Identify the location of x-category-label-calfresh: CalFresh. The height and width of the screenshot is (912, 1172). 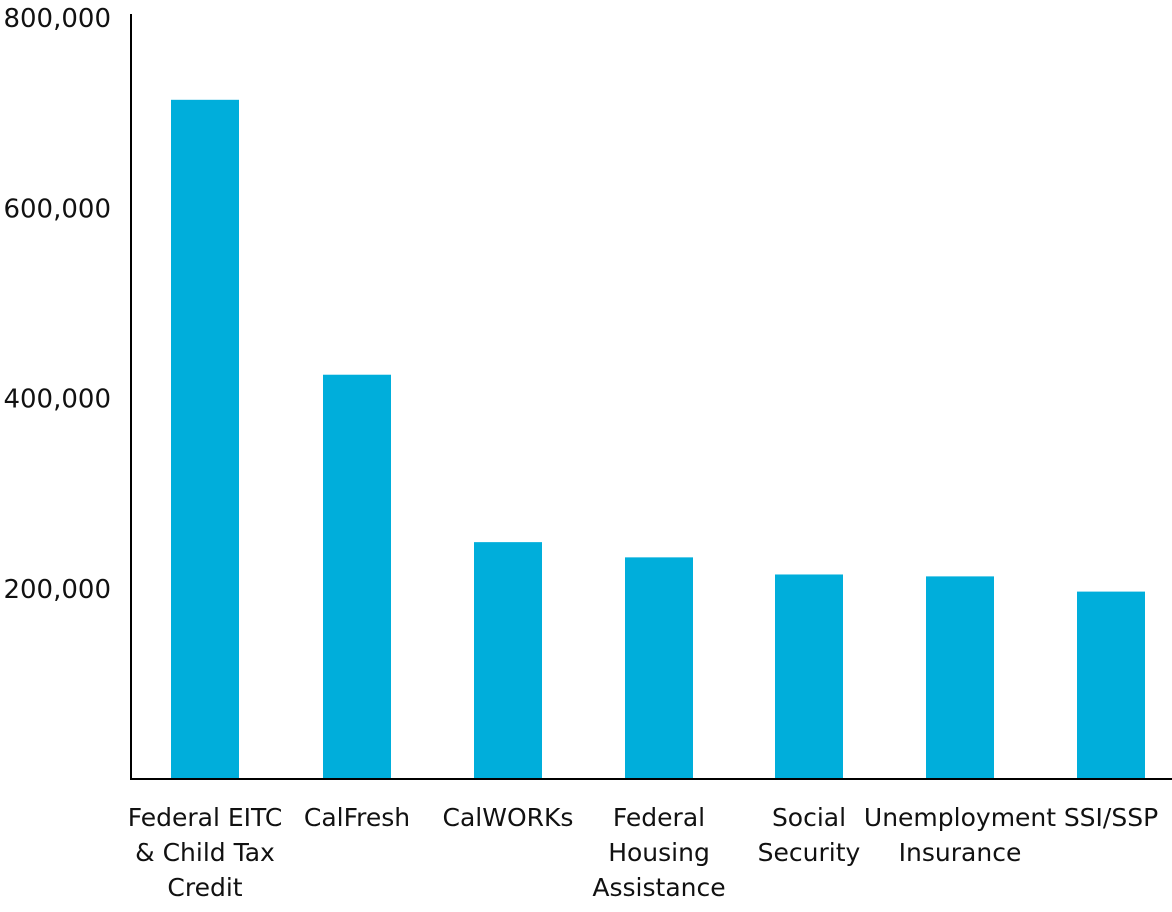
(357, 817).